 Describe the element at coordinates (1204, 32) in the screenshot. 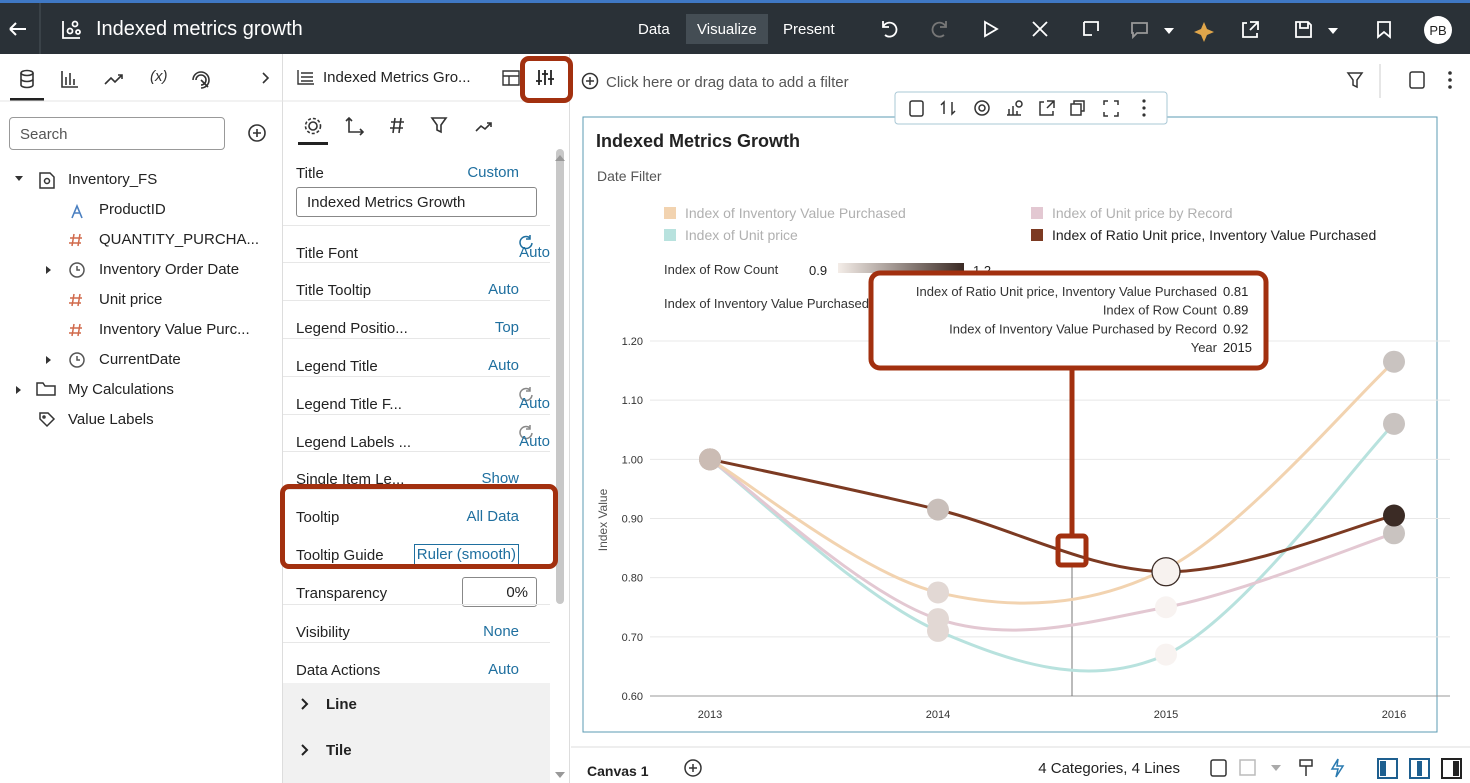

I see `ai-icon` at that location.